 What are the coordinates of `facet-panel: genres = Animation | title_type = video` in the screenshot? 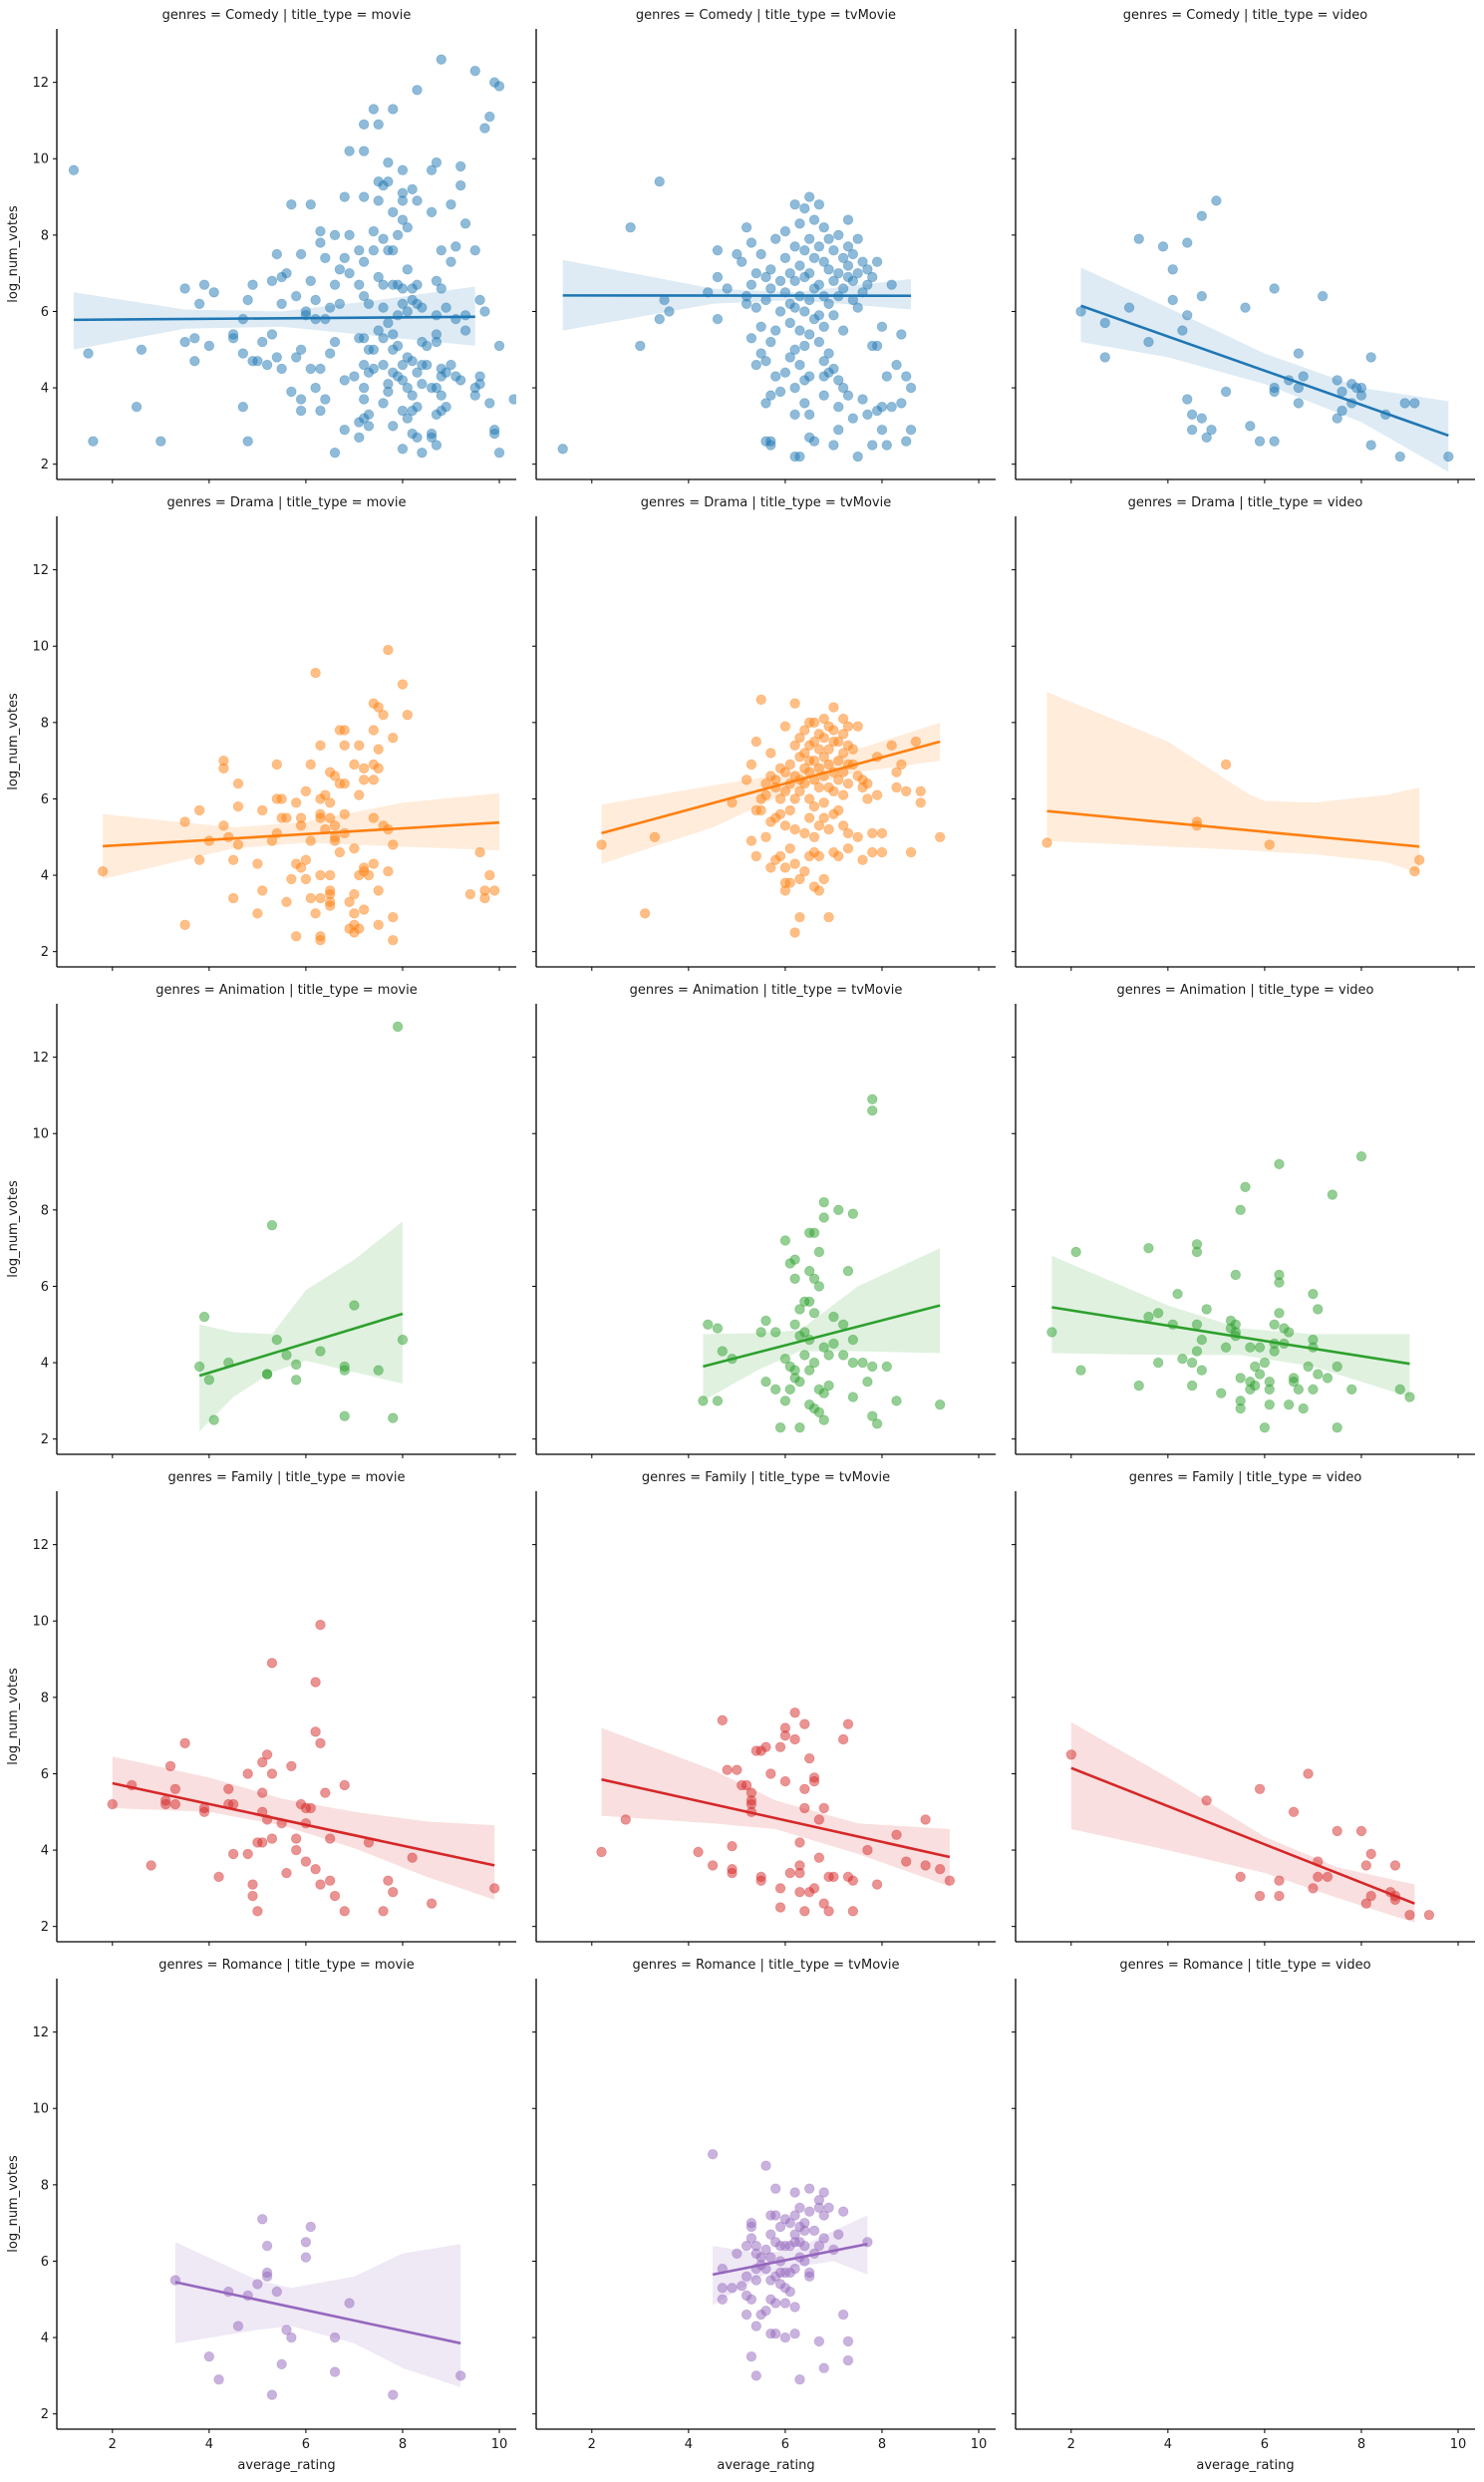 It's located at (1243, 1221).